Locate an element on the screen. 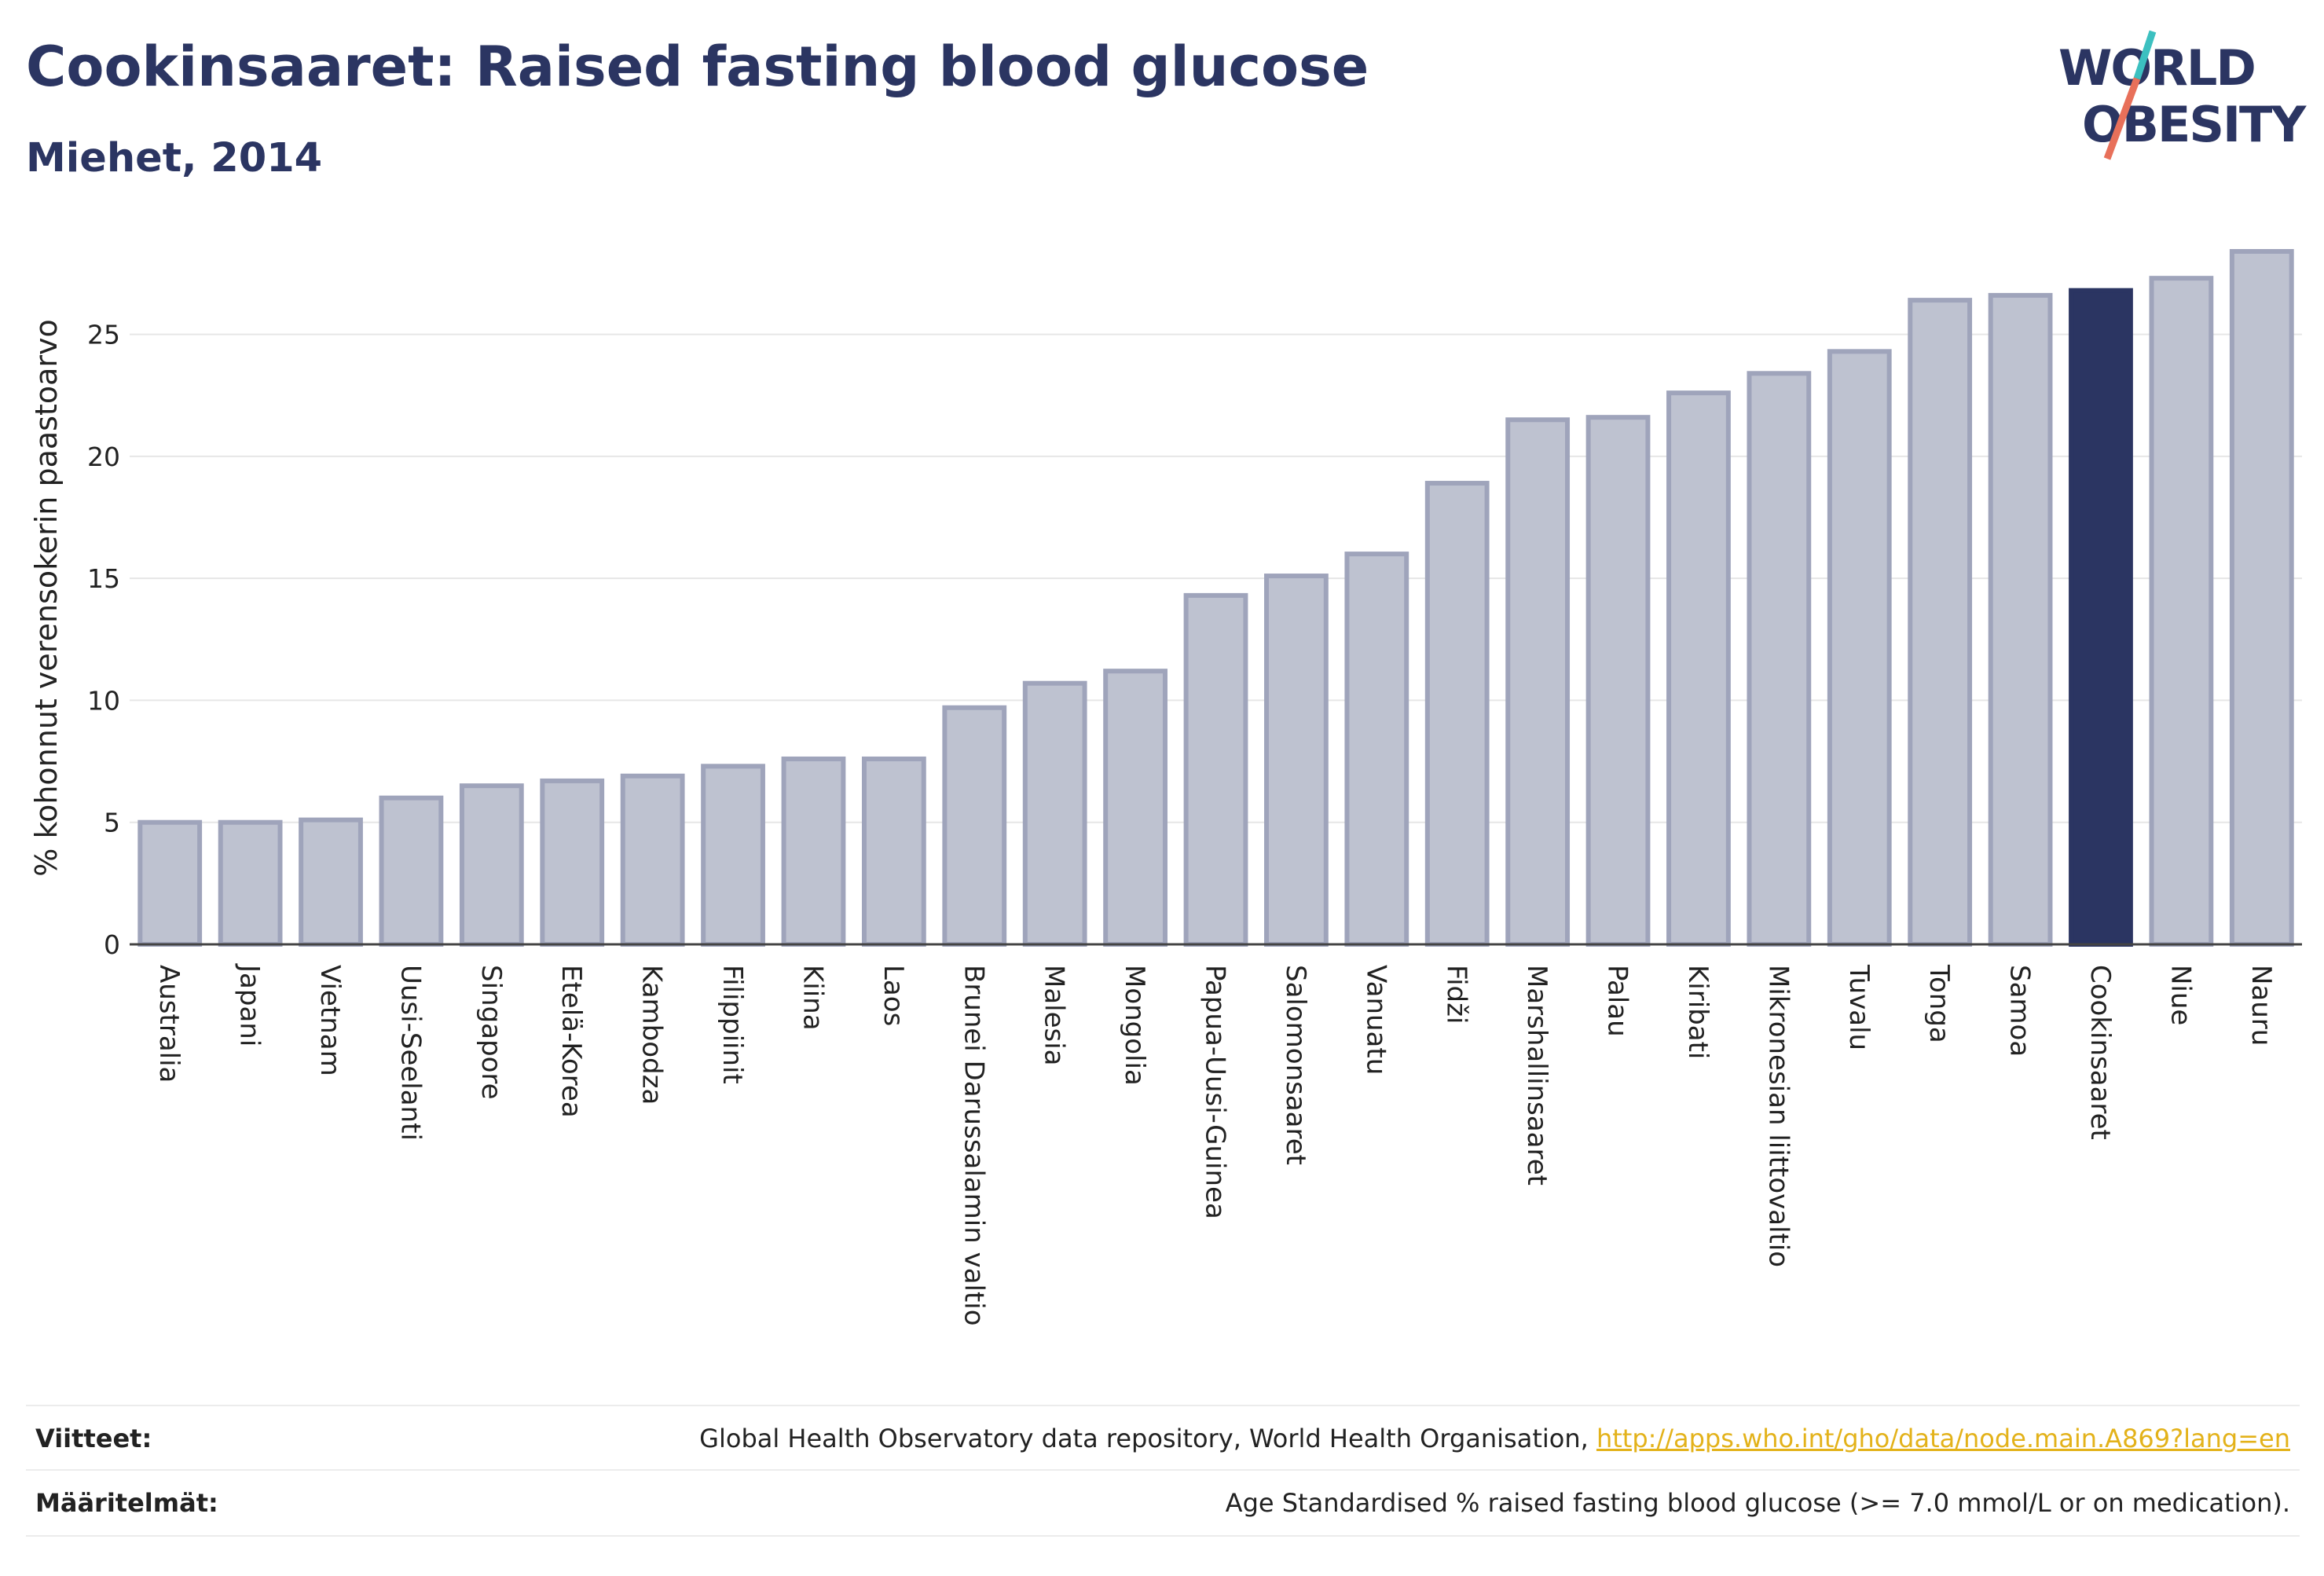  x-tick-label: Mongolia is located at coordinates (1134, 1025).